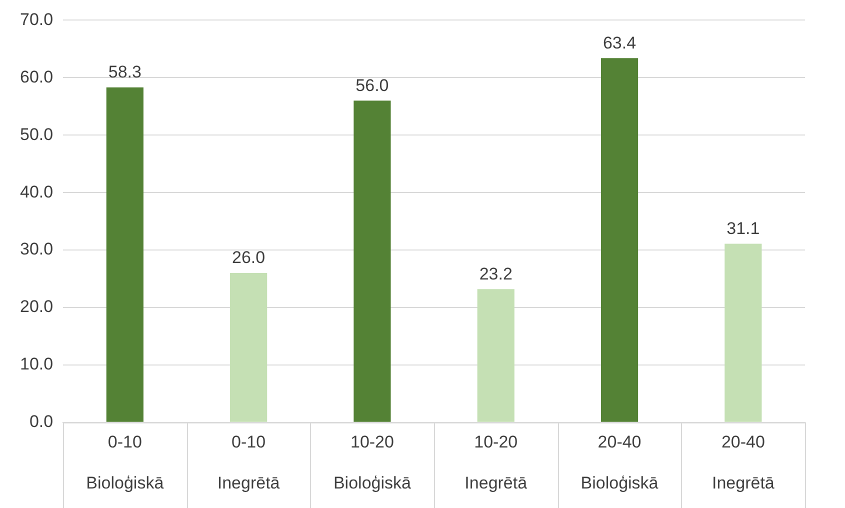  Describe the element at coordinates (372, 85) in the screenshot. I see `data-label: 56.0` at that location.